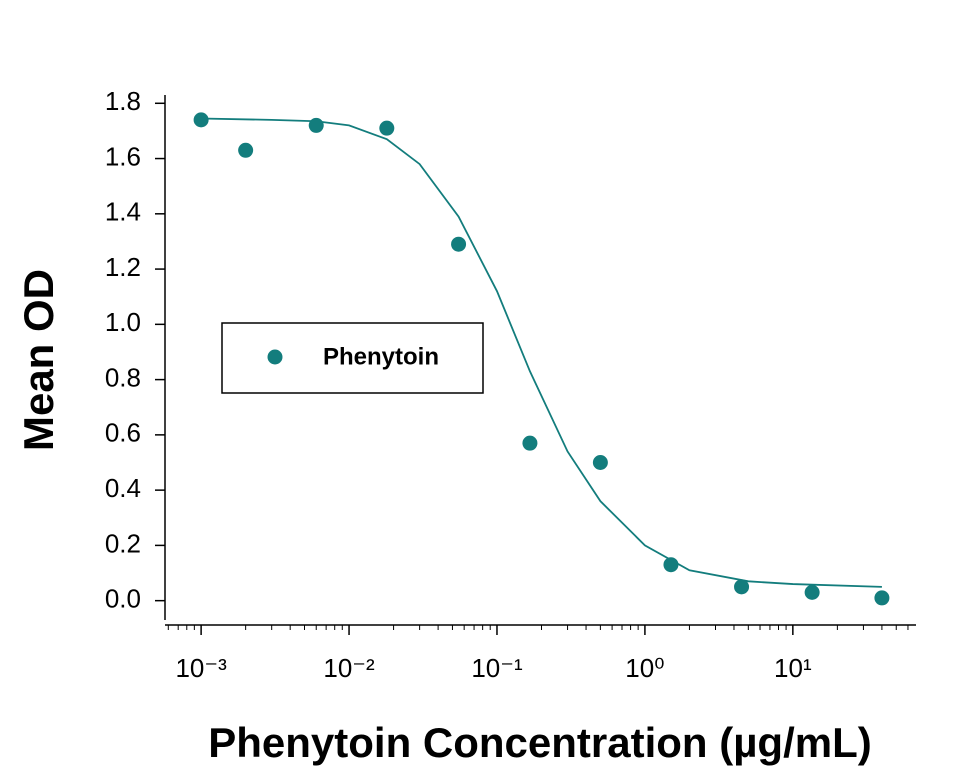 The width and height of the screenshot is (968, 778). Describe the element at coordinates (123, 101) in the screenshot. I see `y-tick-label: 1.8` at that location.